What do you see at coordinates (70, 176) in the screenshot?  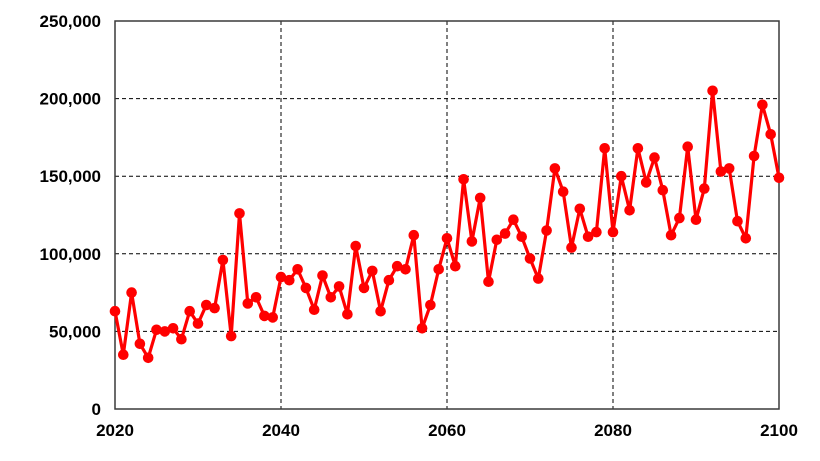 I see `y-axis-tick-label: 150,000` at bounding box center [70, 176].